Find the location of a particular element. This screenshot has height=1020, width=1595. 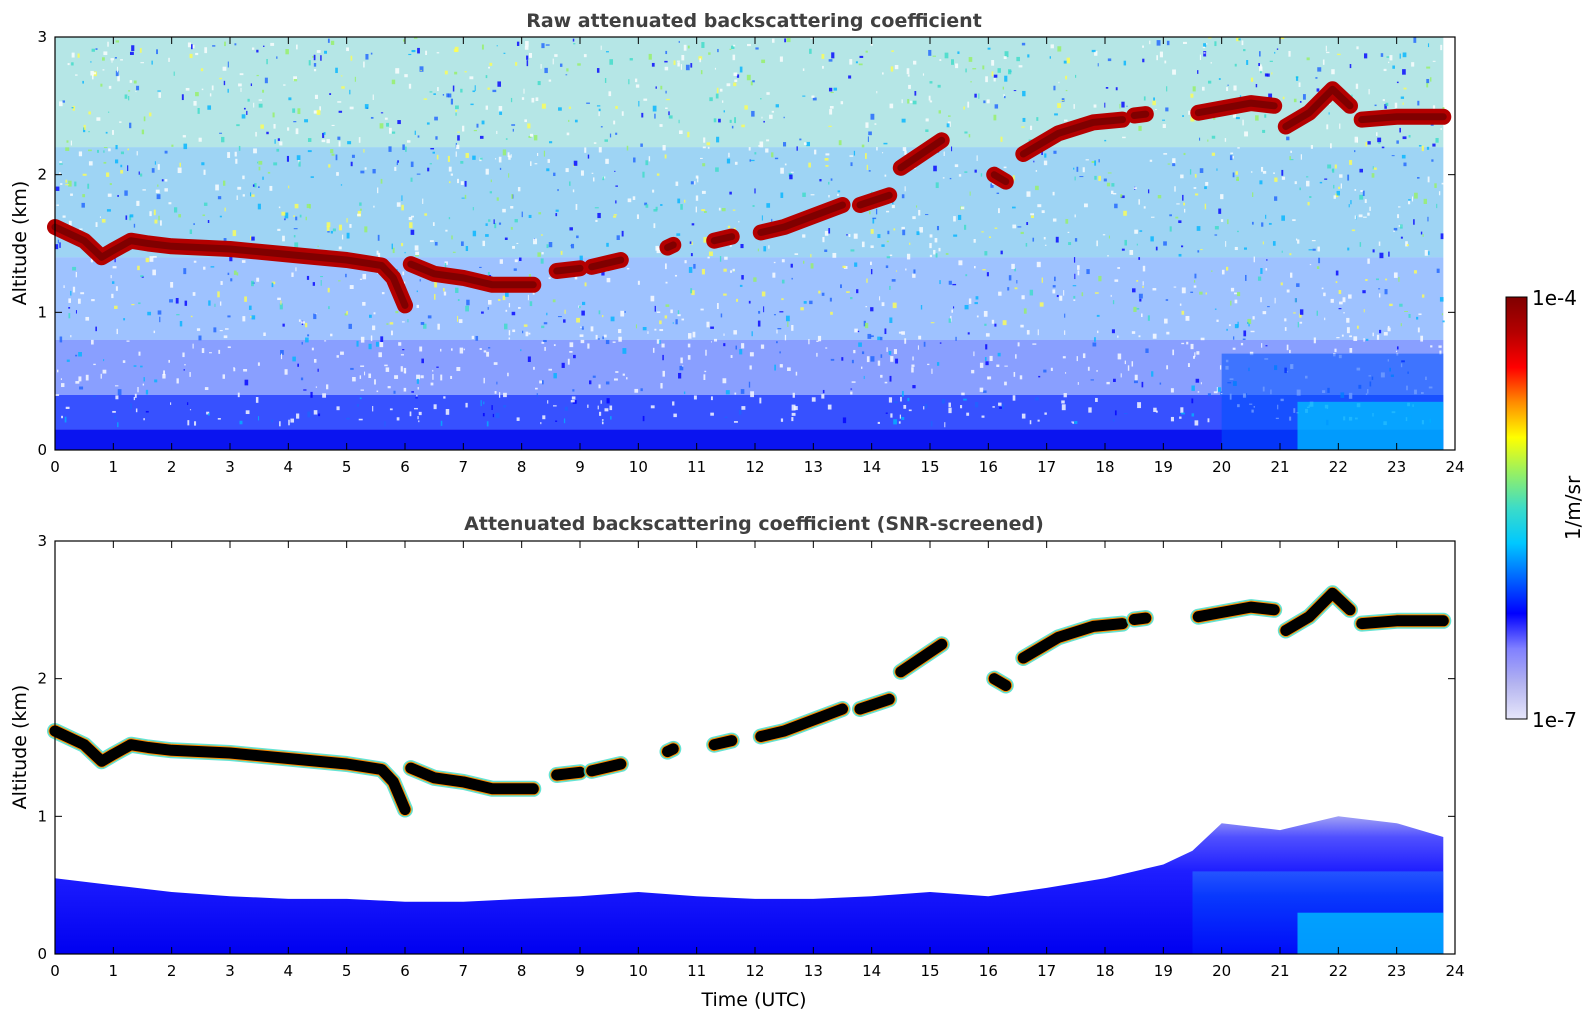

raw-x-tick-label: 2 is located at coordinates (172, 467).